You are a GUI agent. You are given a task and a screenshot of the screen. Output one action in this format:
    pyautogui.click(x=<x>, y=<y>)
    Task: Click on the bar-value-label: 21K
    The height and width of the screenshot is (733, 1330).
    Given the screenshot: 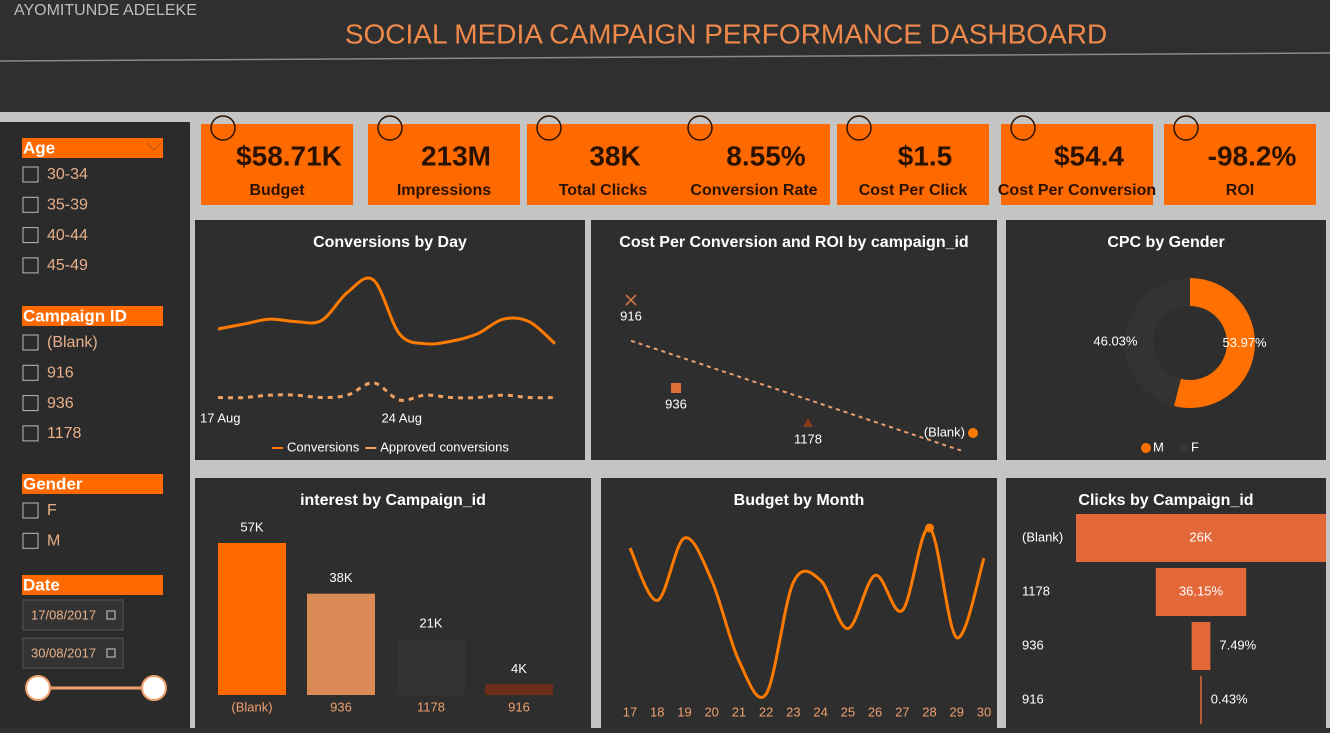 What is the action you would take?
    pyautogui.click(x=430, y=622)
    